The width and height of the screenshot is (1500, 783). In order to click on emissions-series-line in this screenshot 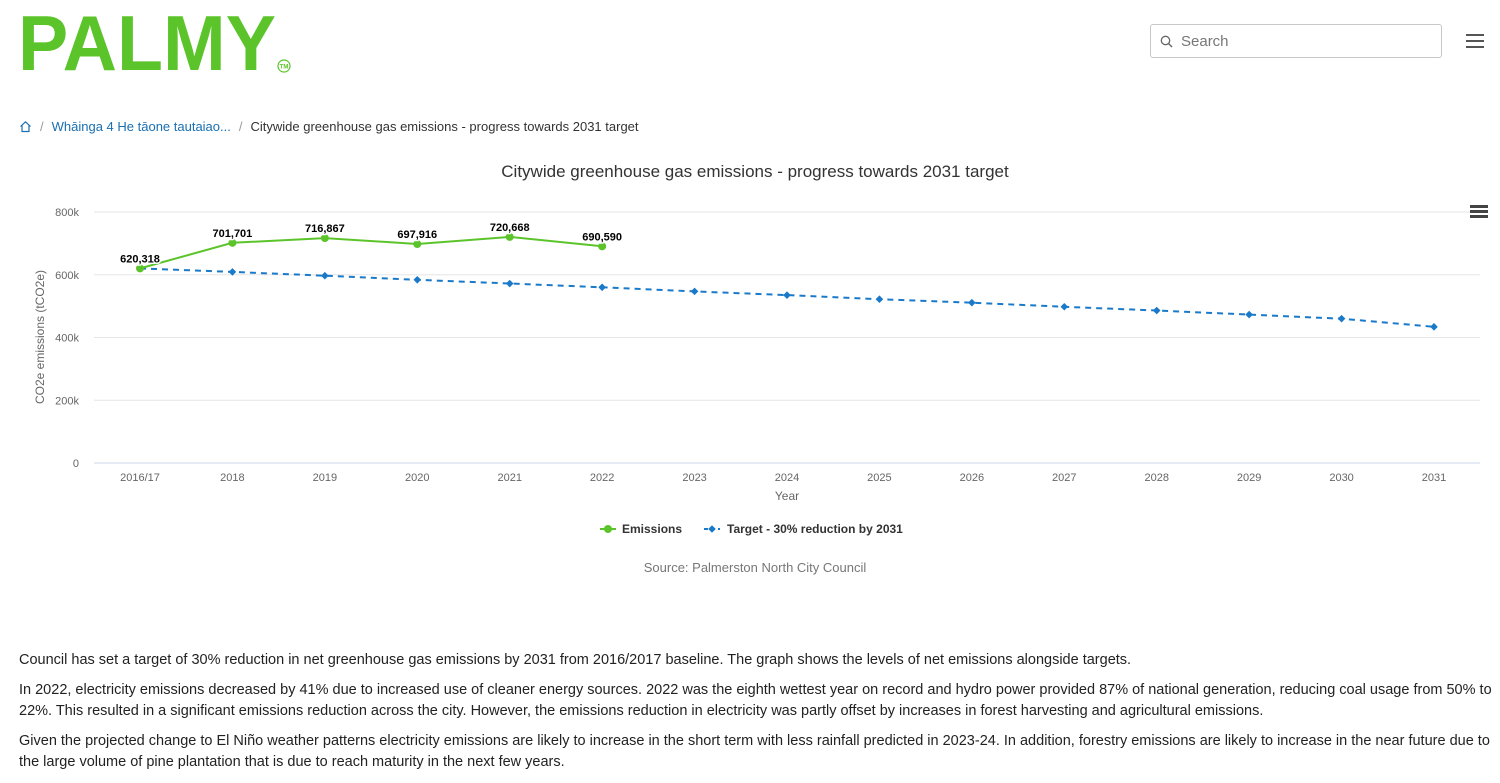, I will do `click(371, 252)`.